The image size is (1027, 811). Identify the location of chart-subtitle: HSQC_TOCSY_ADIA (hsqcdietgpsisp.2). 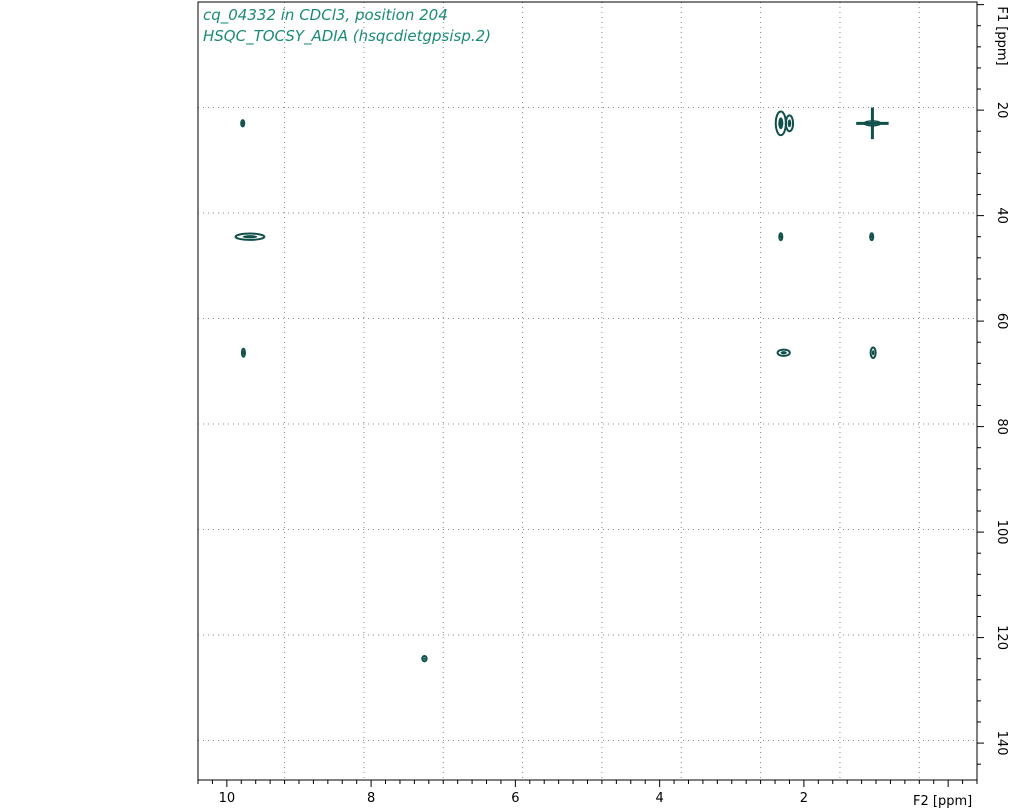
(347, 36).